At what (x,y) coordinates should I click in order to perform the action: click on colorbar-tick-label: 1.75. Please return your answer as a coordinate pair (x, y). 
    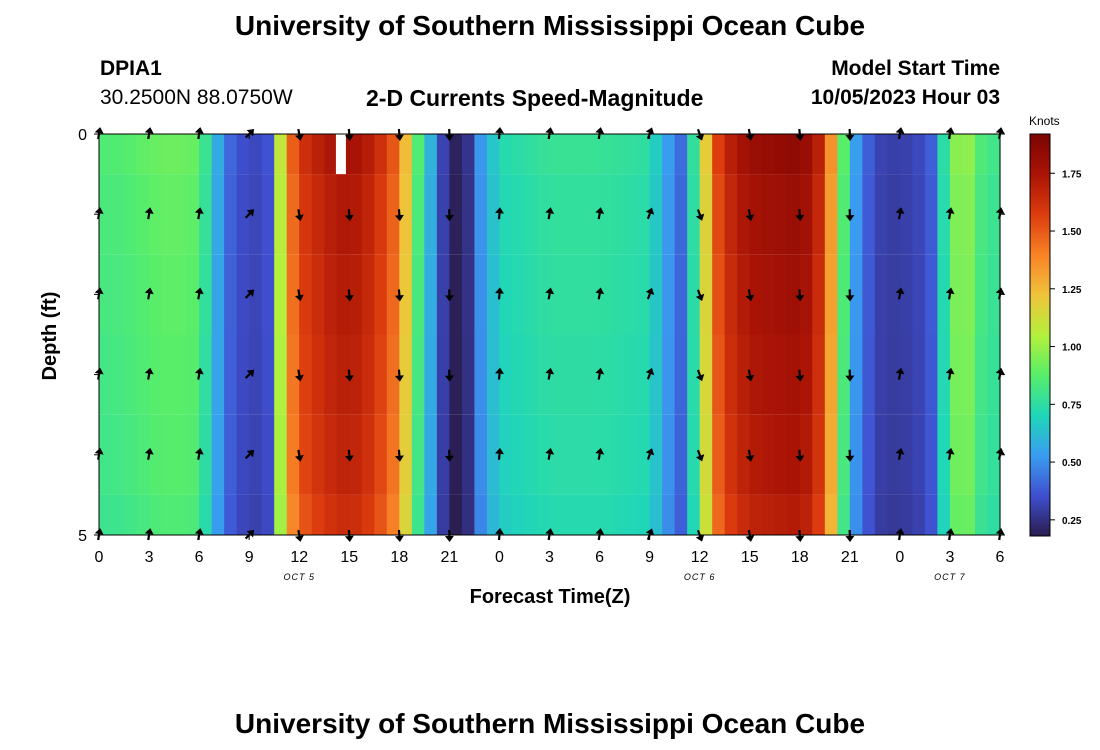
    Looking at the image, I should click on (1072, 174).